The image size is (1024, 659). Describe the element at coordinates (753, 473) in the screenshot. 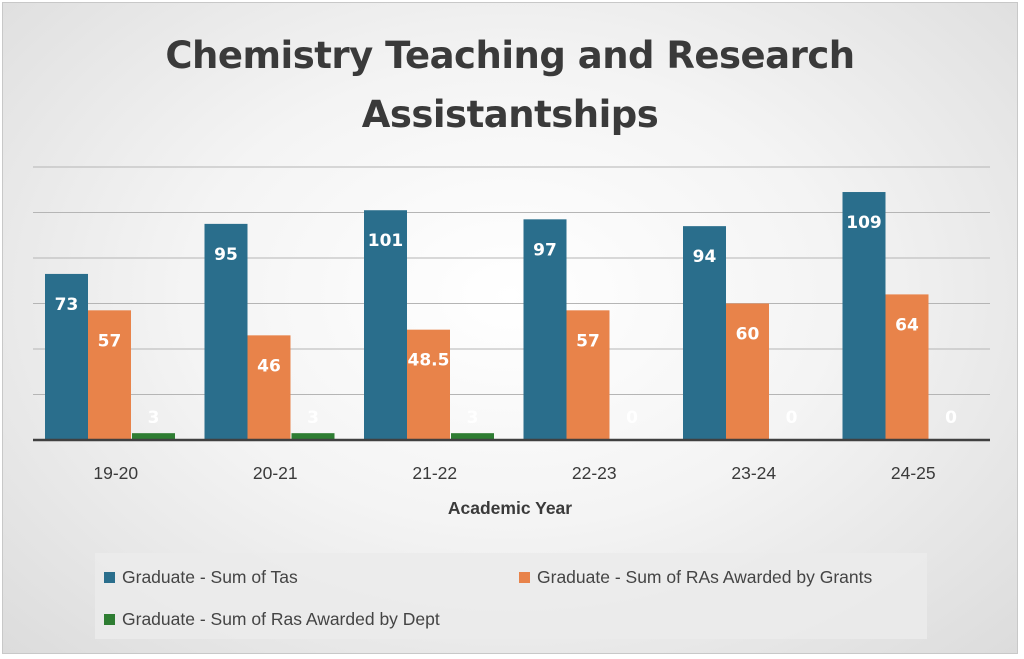

I see `x-tick-label: 23-24` at that location.